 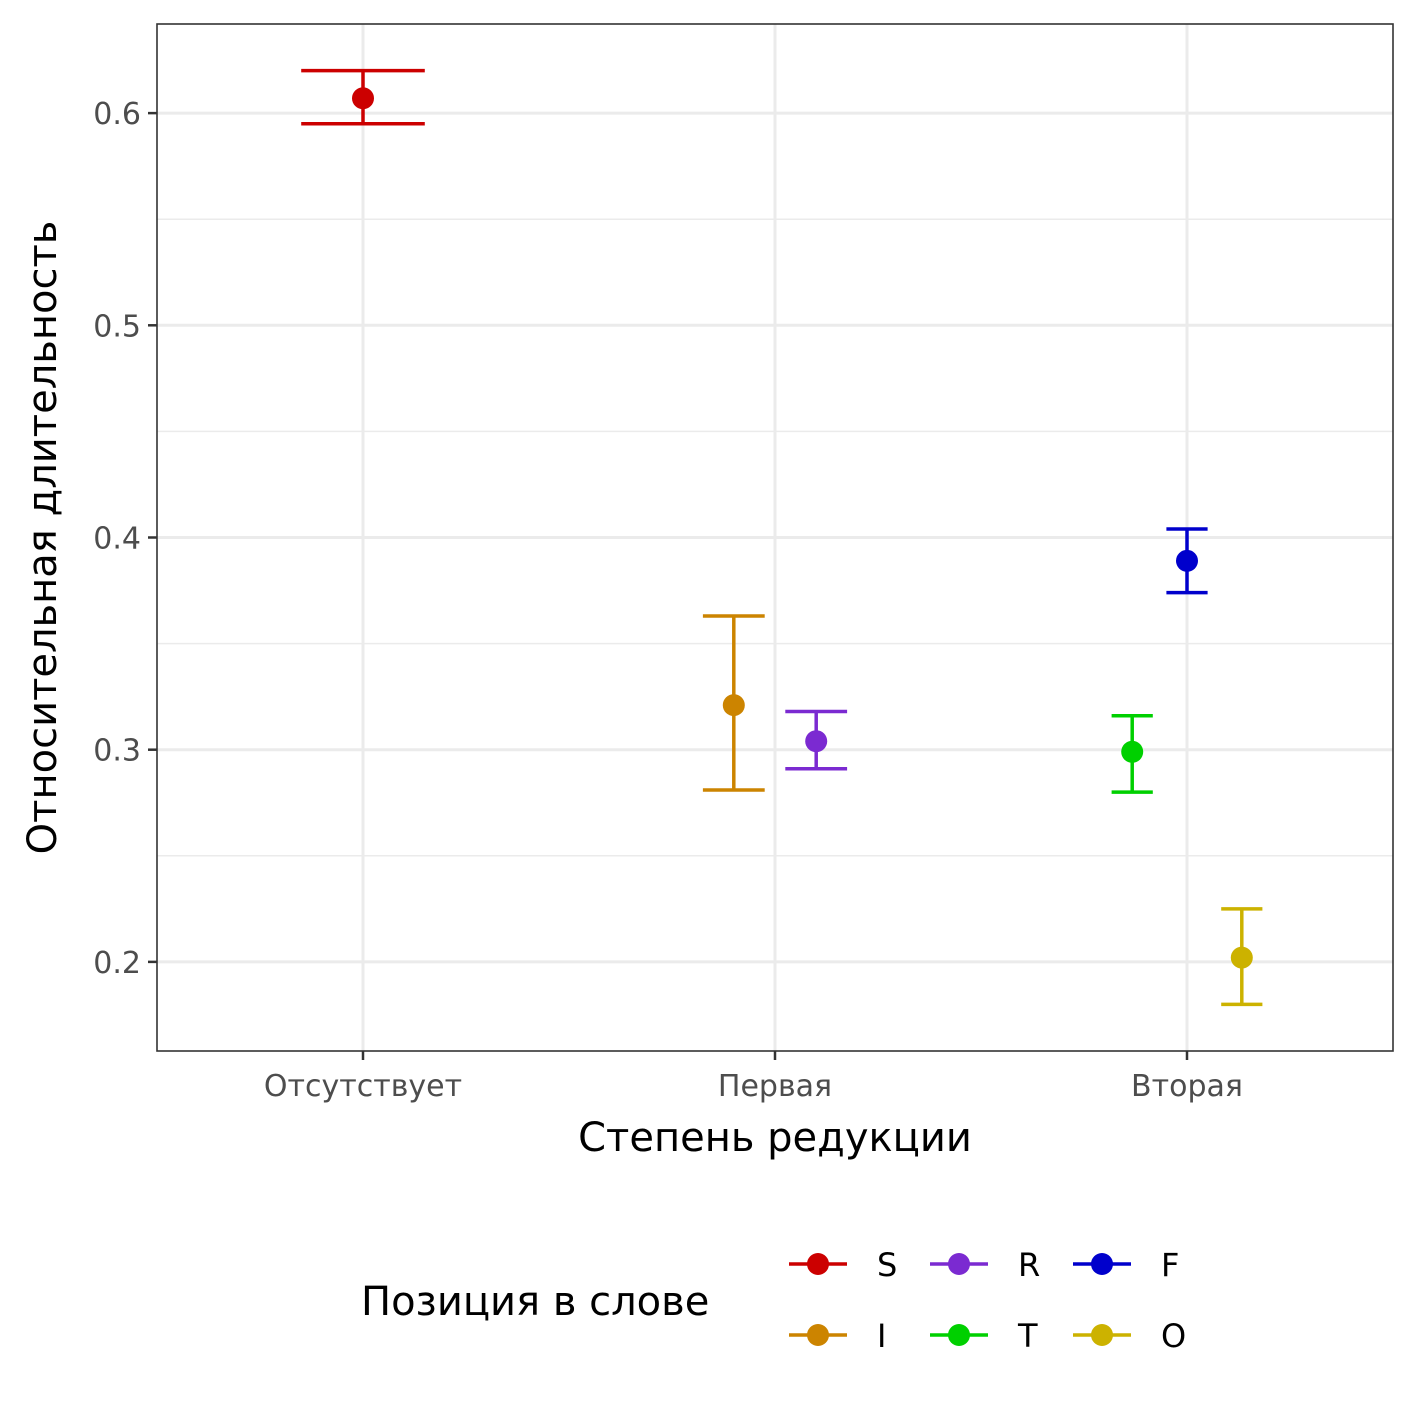 I want to click on series-T, so click(x=1132, y=753).